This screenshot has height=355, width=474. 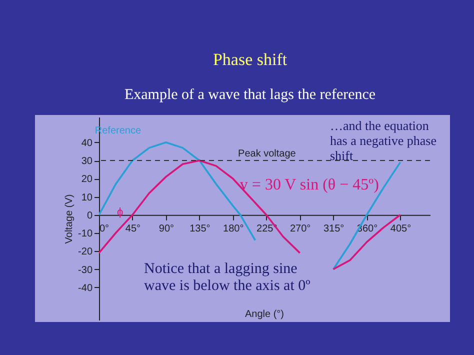 What do you see at coordinates (133, 228) in the screenshot?
I see `x-tick-label: 45°` at bounding box center [133, 228].